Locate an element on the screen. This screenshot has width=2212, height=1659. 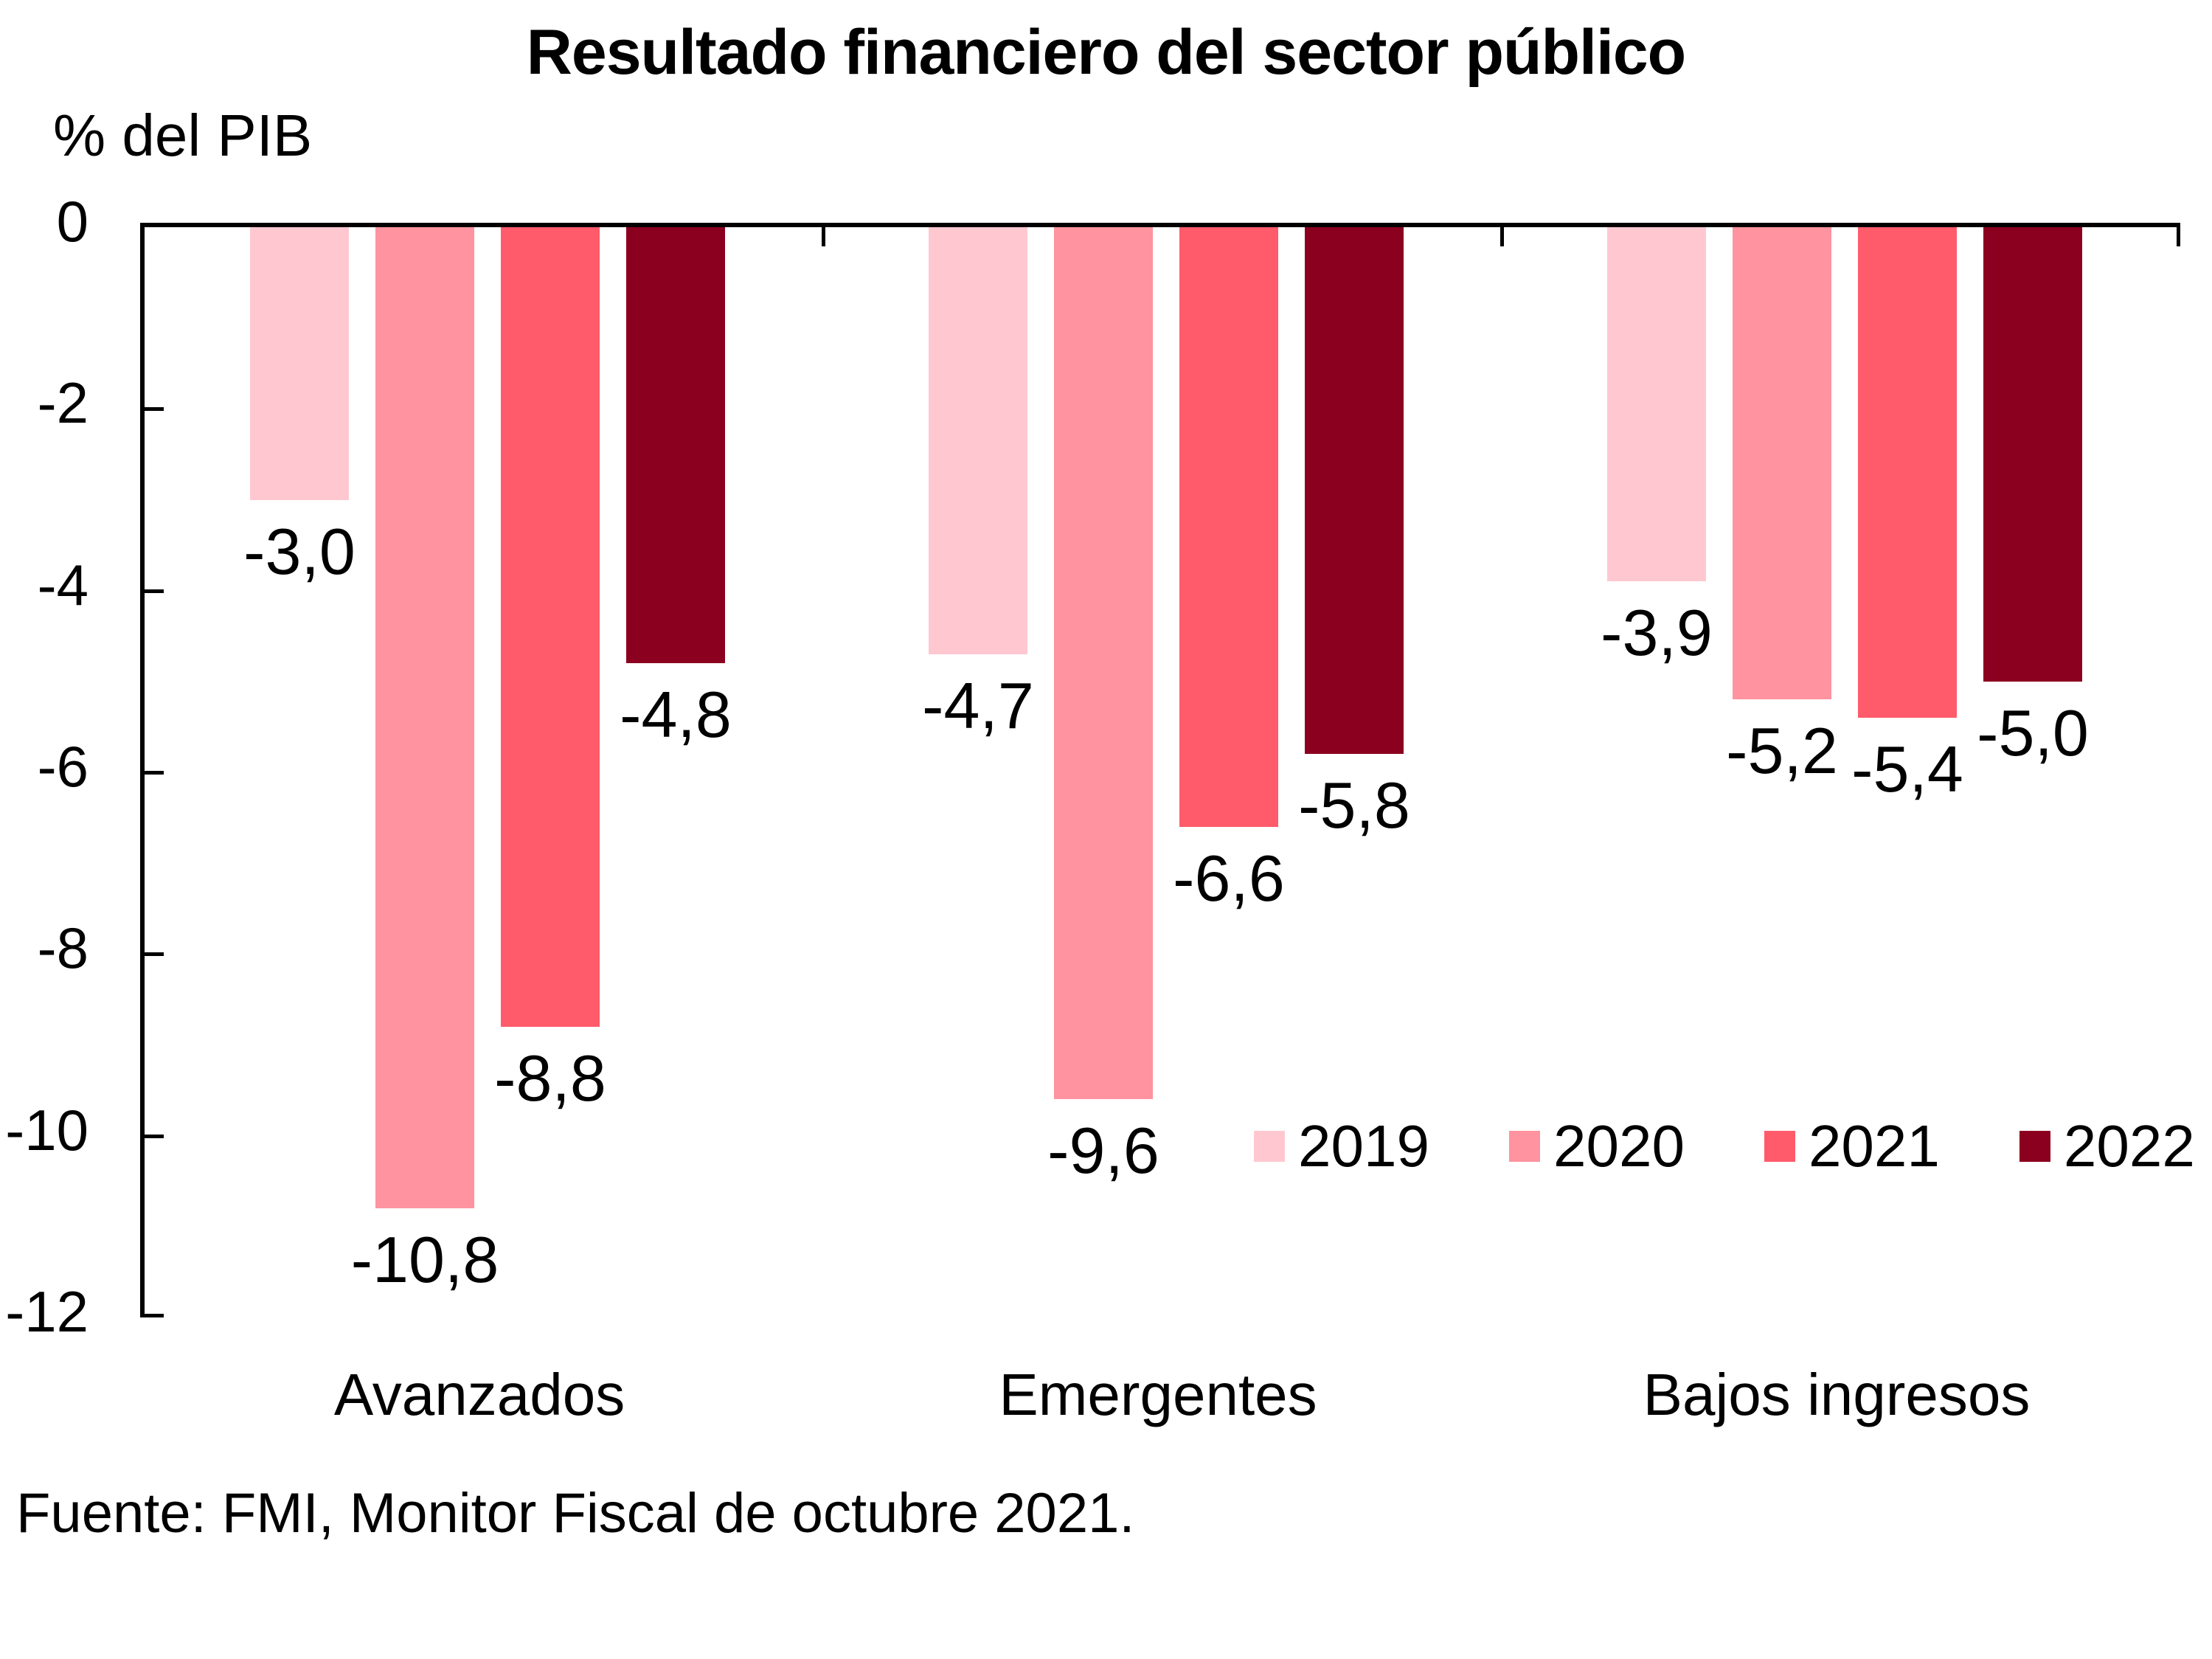
y-axis-label: % del PIB is located at coordinates (183, 135).